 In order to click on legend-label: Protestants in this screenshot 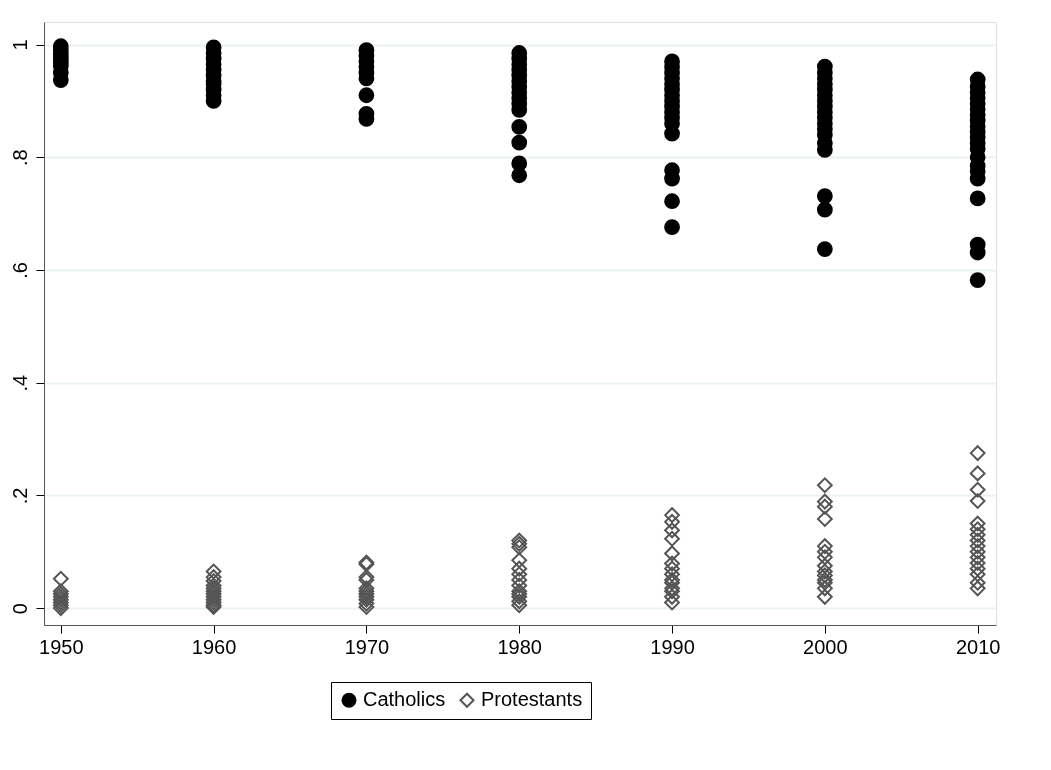, I will do `click(532, 699)`.